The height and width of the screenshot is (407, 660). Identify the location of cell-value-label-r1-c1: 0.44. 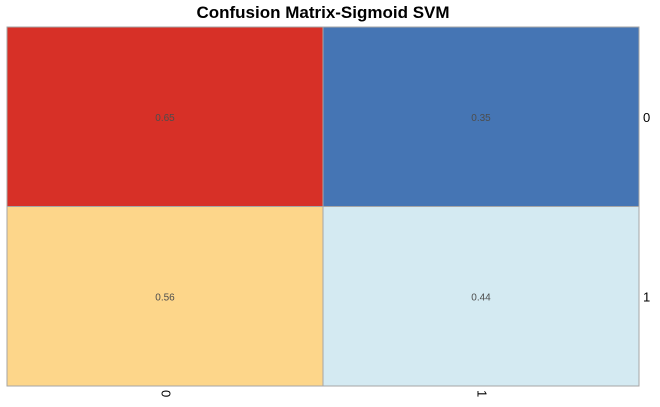
(481, 297).